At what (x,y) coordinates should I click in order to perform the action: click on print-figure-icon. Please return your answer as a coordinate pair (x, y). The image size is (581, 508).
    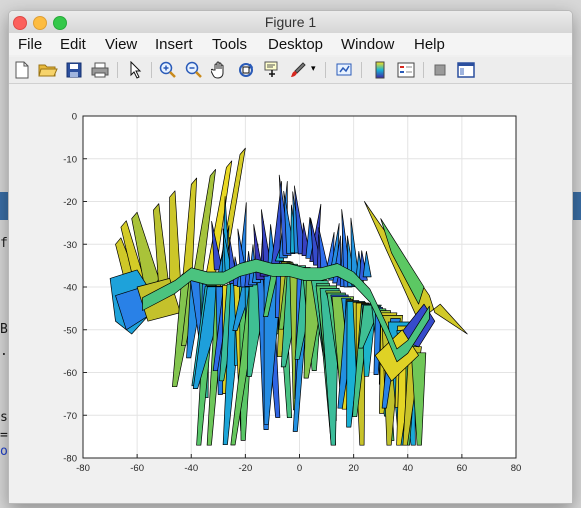
    Looking at the image, I should click on (100, 70).